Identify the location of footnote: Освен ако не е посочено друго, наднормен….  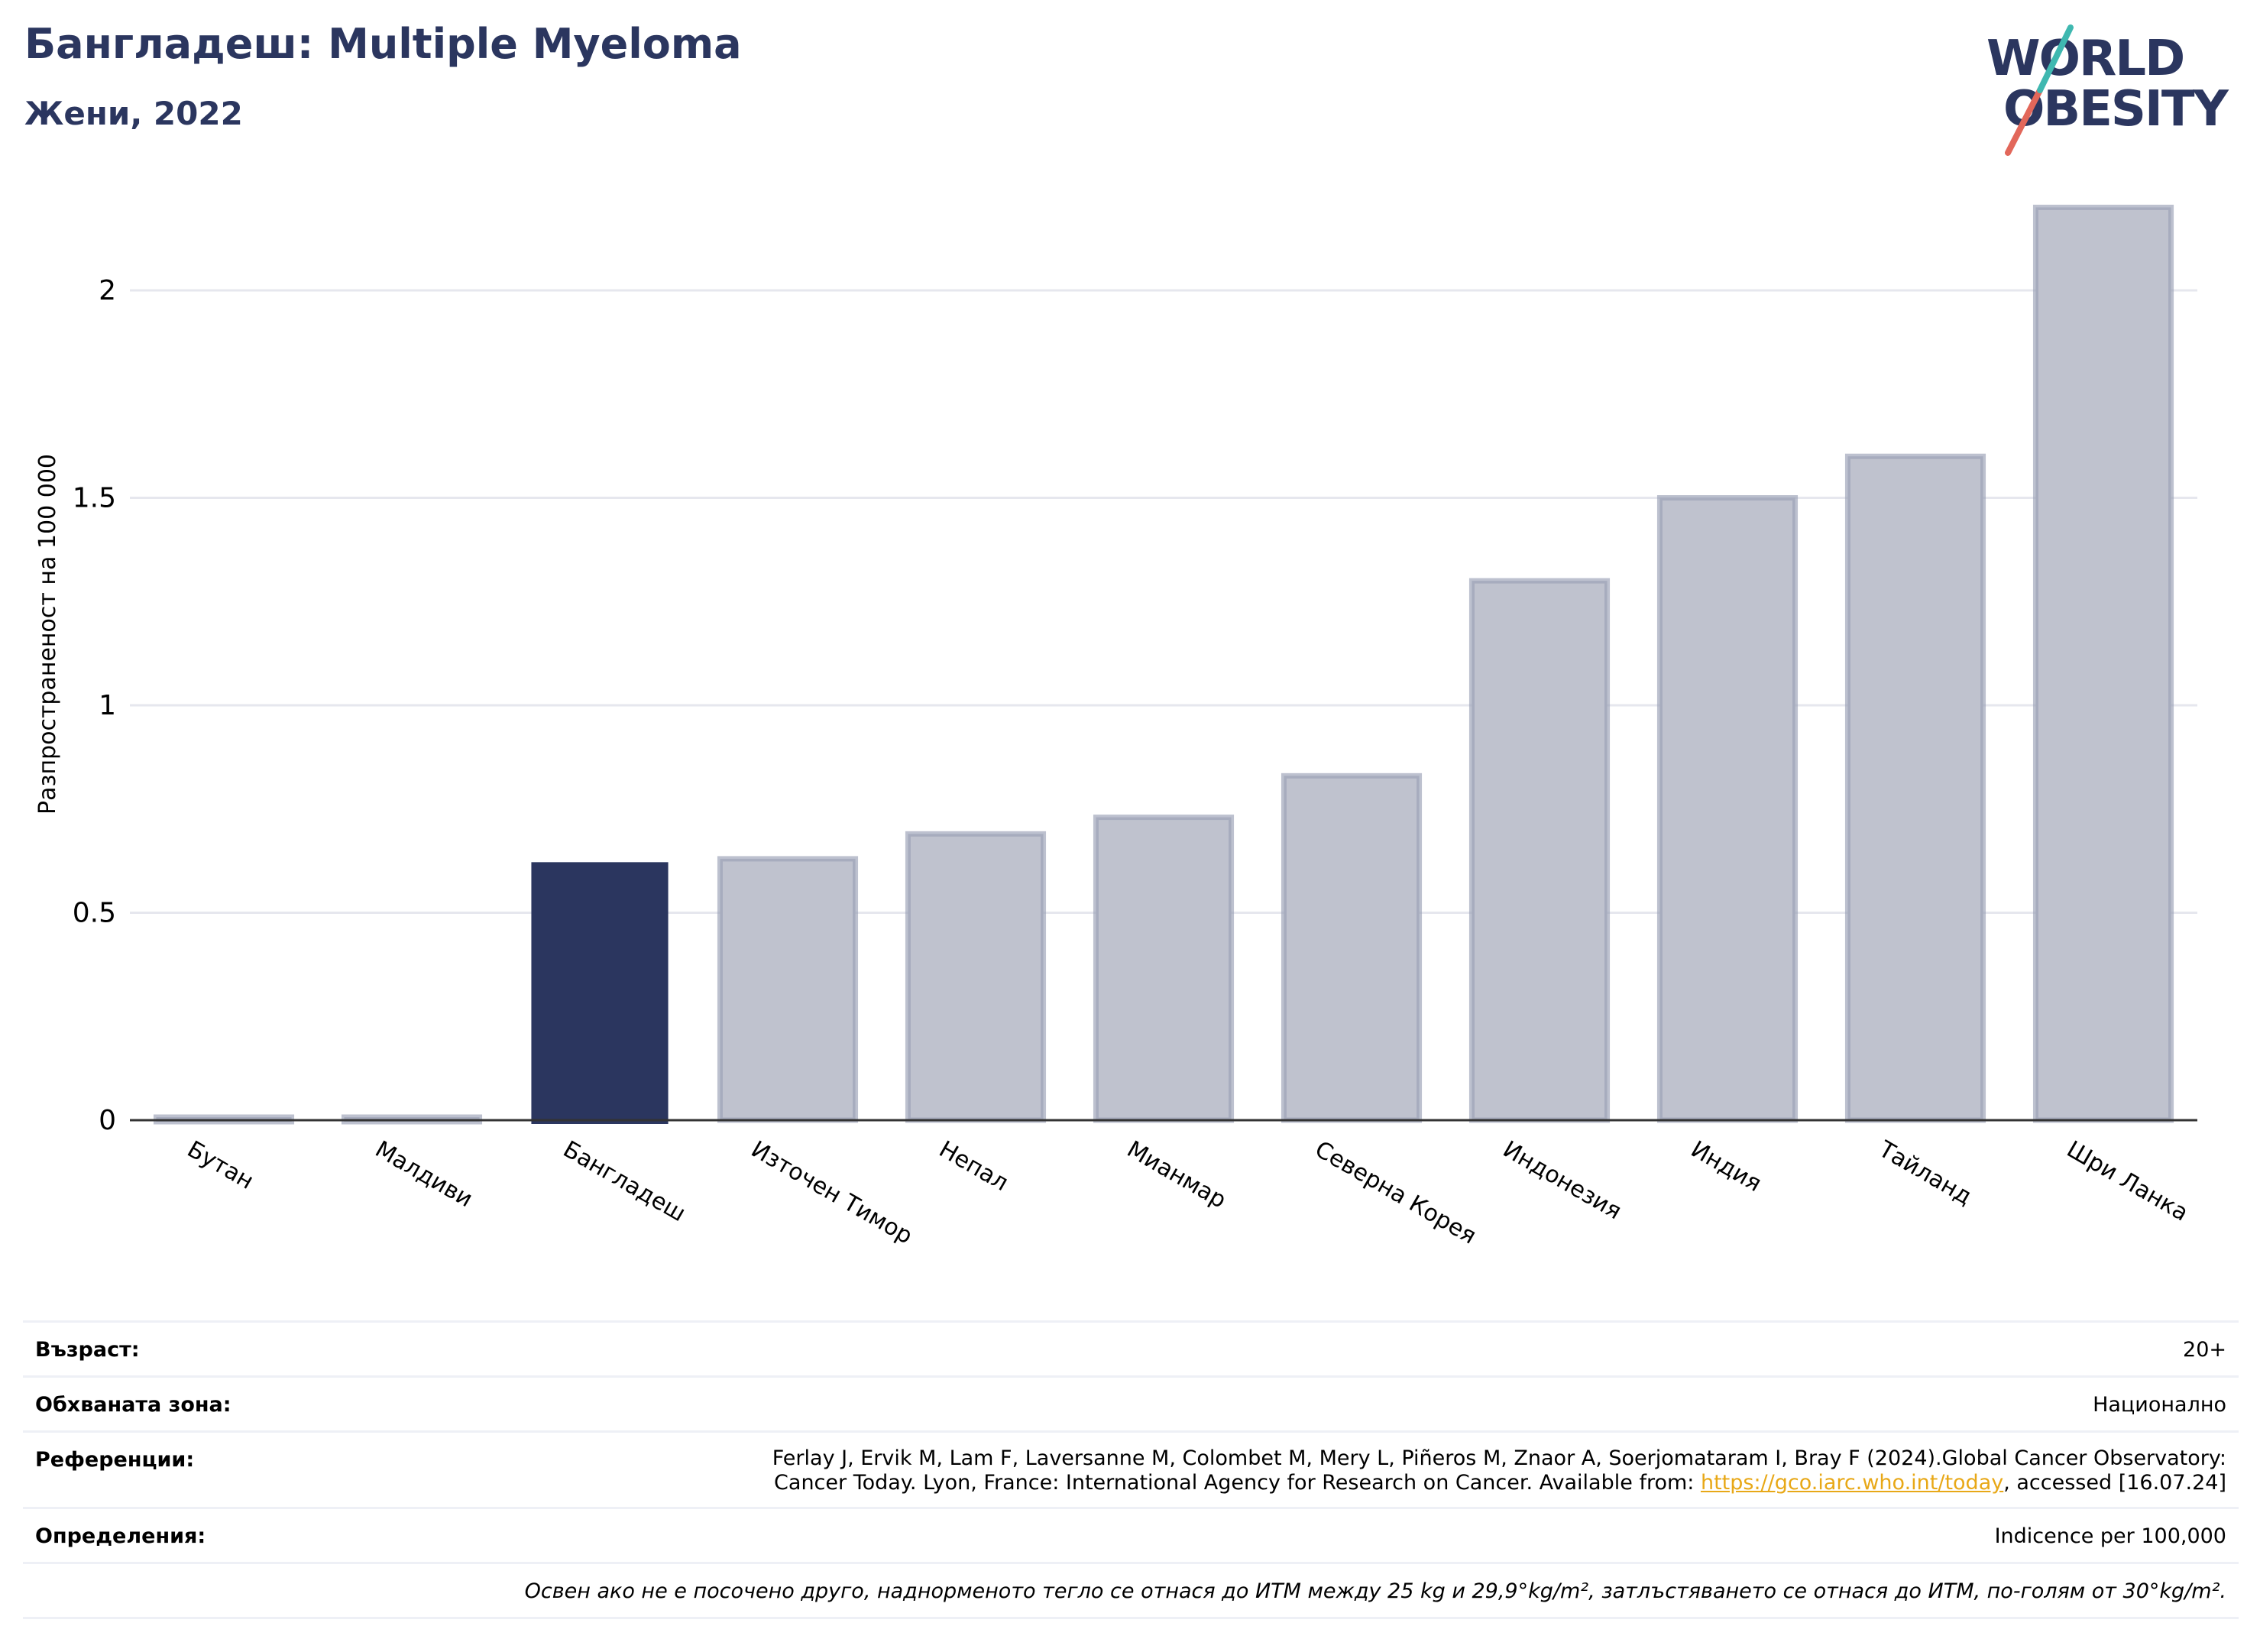
(1375, 1591).